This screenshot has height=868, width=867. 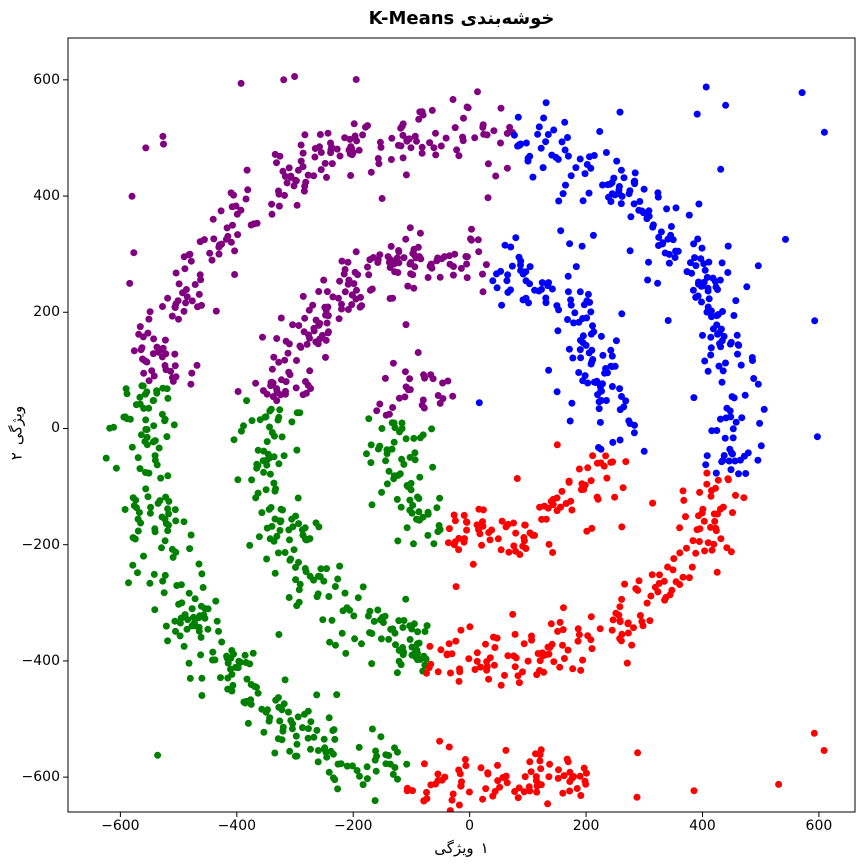 What do you see at coordinates (470, 826) in the screenshot?
I see `x-tick-label: 0` at bounding box center [470, 826].